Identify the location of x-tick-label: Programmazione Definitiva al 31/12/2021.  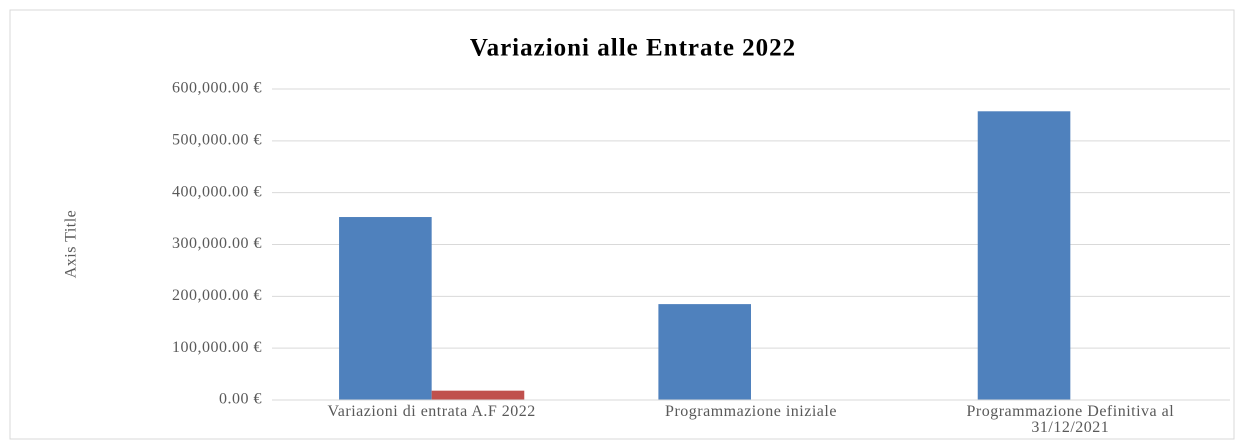
(1070, 419).